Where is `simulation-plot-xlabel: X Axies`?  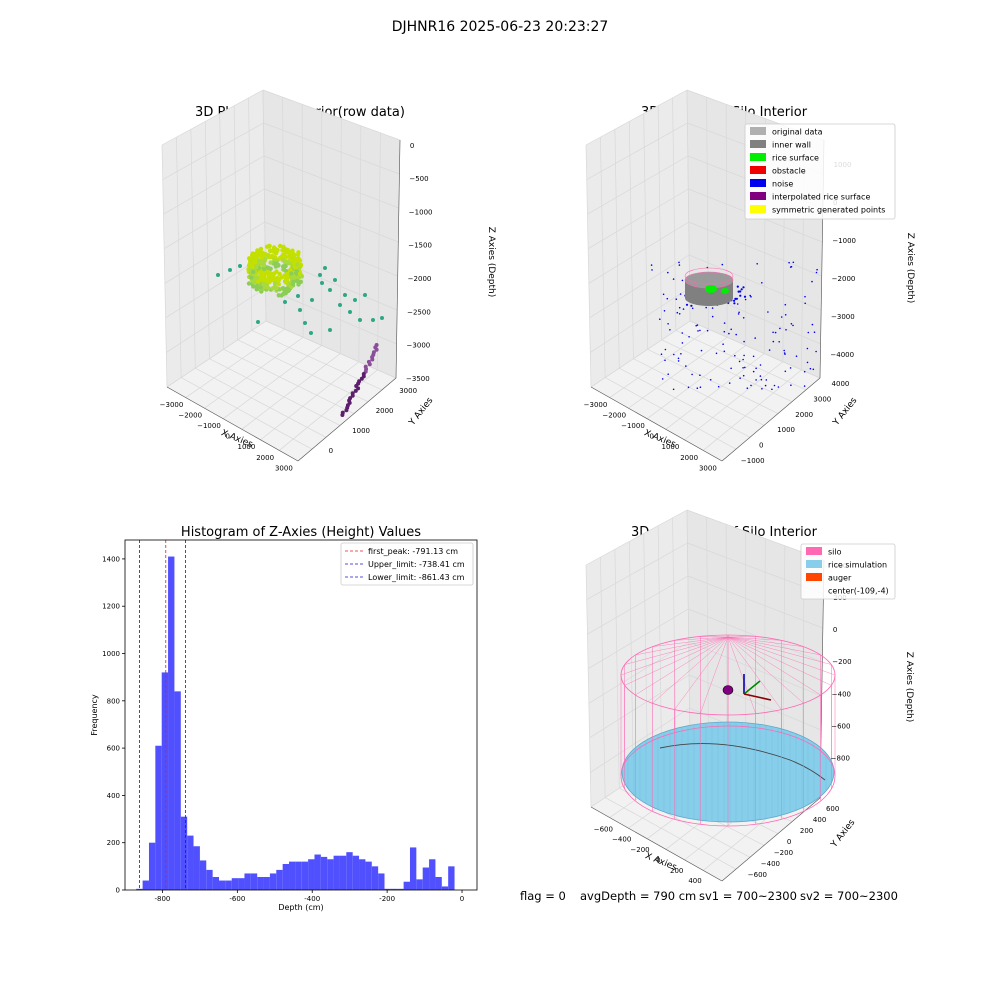
simulation-plot-xlabel: X Axies is located at coordinates (660, 862).